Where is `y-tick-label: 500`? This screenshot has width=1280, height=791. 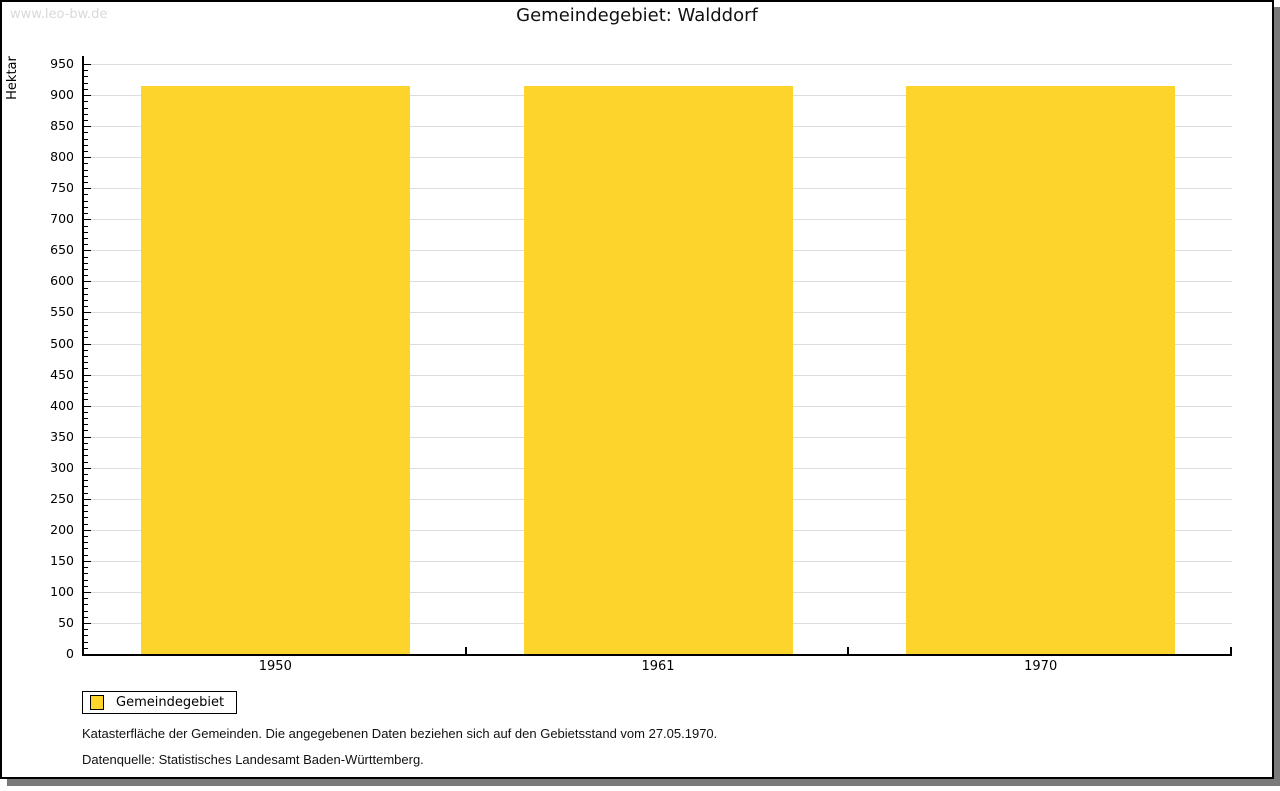
y-tick-label: 500 is located at coordinates (62, 343).